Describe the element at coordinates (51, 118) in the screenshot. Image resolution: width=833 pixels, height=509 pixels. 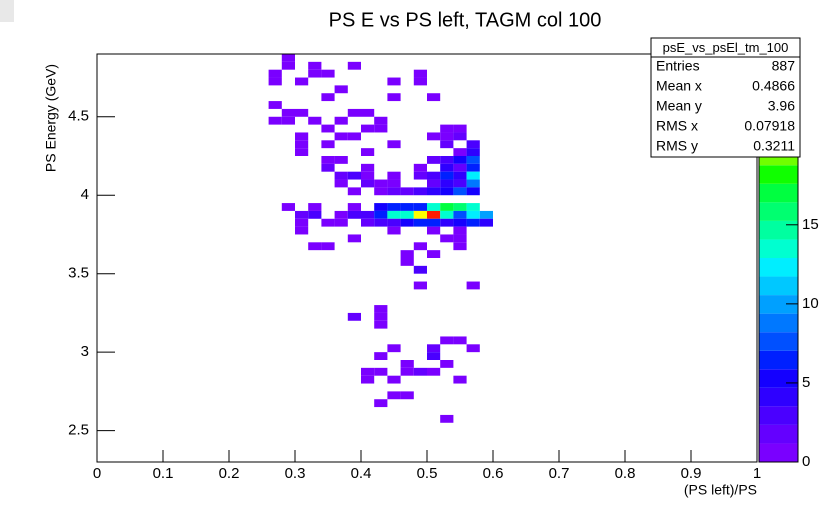
I see `y-axis-title: PS Energy (GeV)` at that location.